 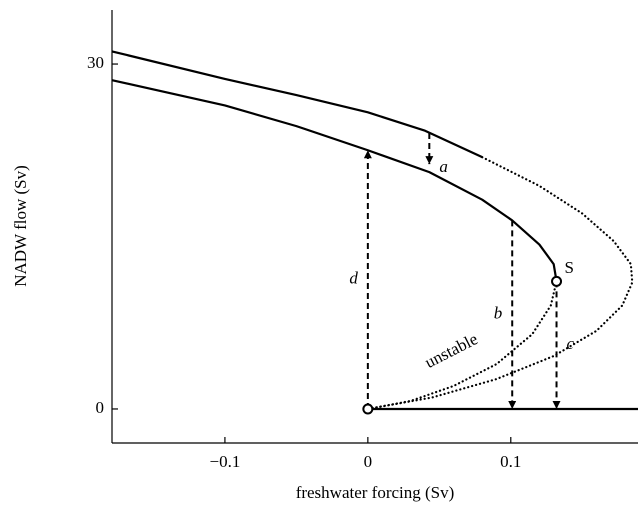 What do you see at coordinates (224, 461) in the screenshot?
I see `x-tick-label: −0.1` at bounding box center [224, 461].